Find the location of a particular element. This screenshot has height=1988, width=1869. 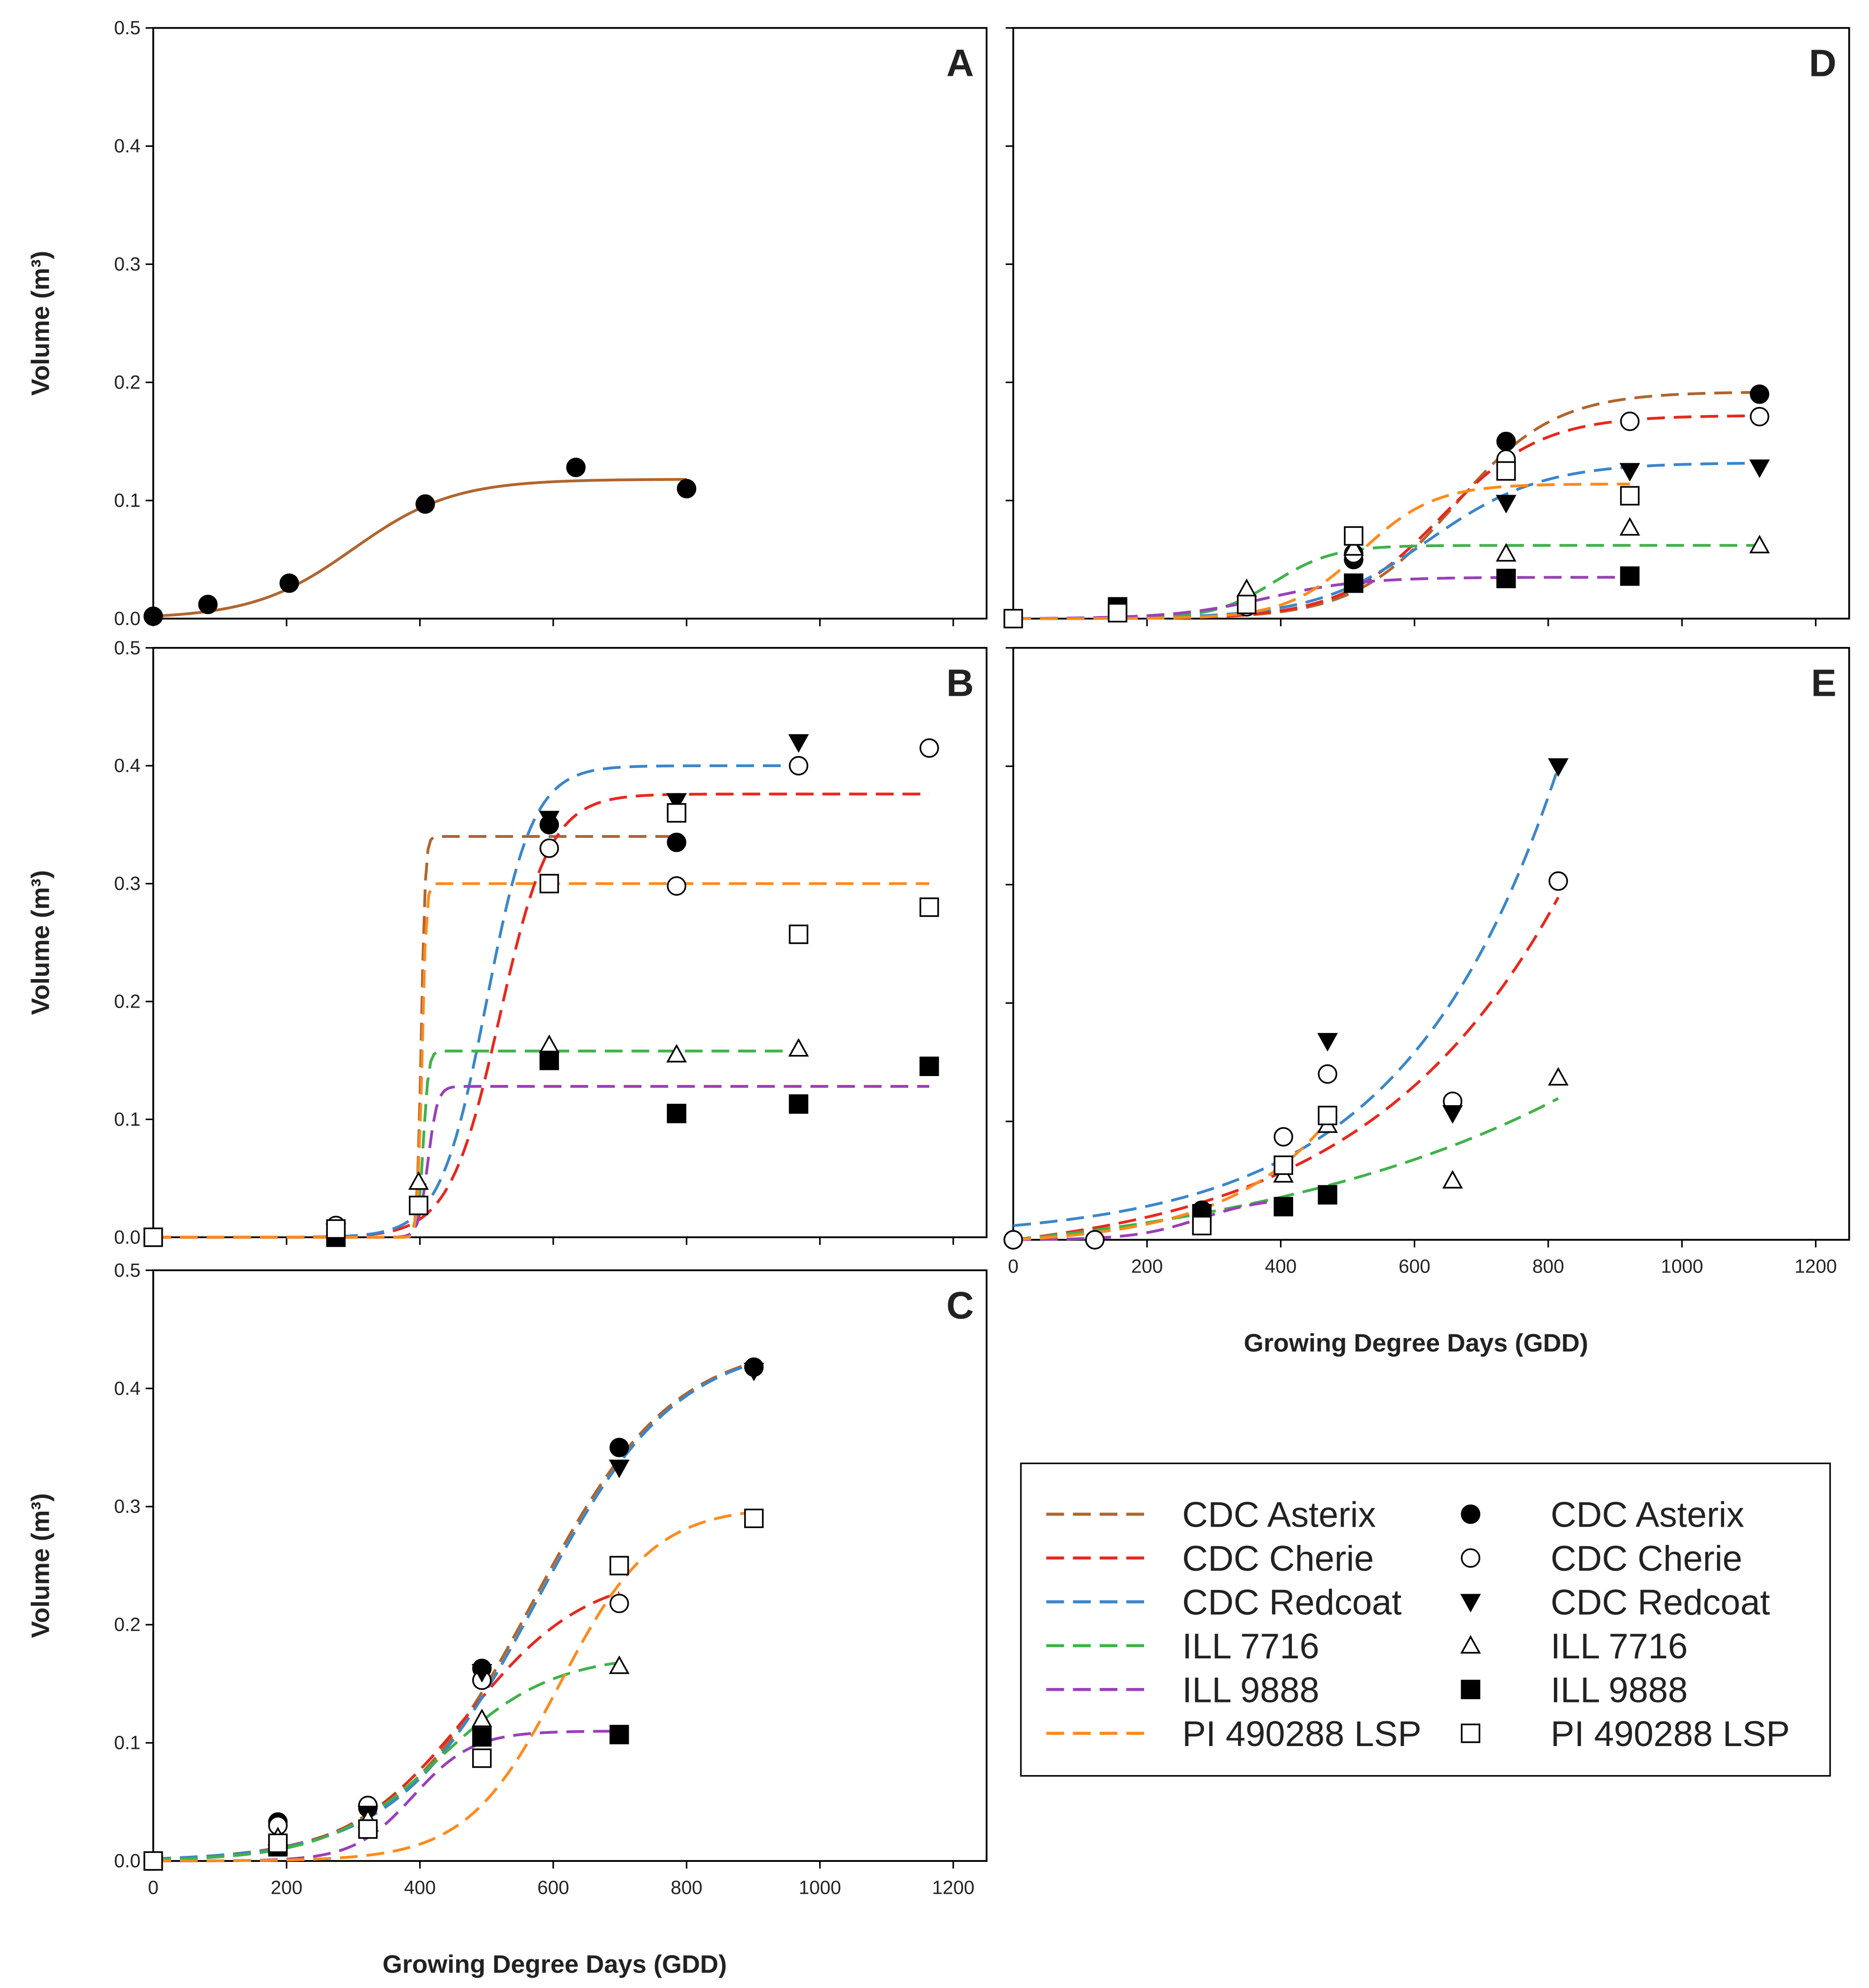

fit-curve-cdc-asterix is located at coordinates (453, 1610).